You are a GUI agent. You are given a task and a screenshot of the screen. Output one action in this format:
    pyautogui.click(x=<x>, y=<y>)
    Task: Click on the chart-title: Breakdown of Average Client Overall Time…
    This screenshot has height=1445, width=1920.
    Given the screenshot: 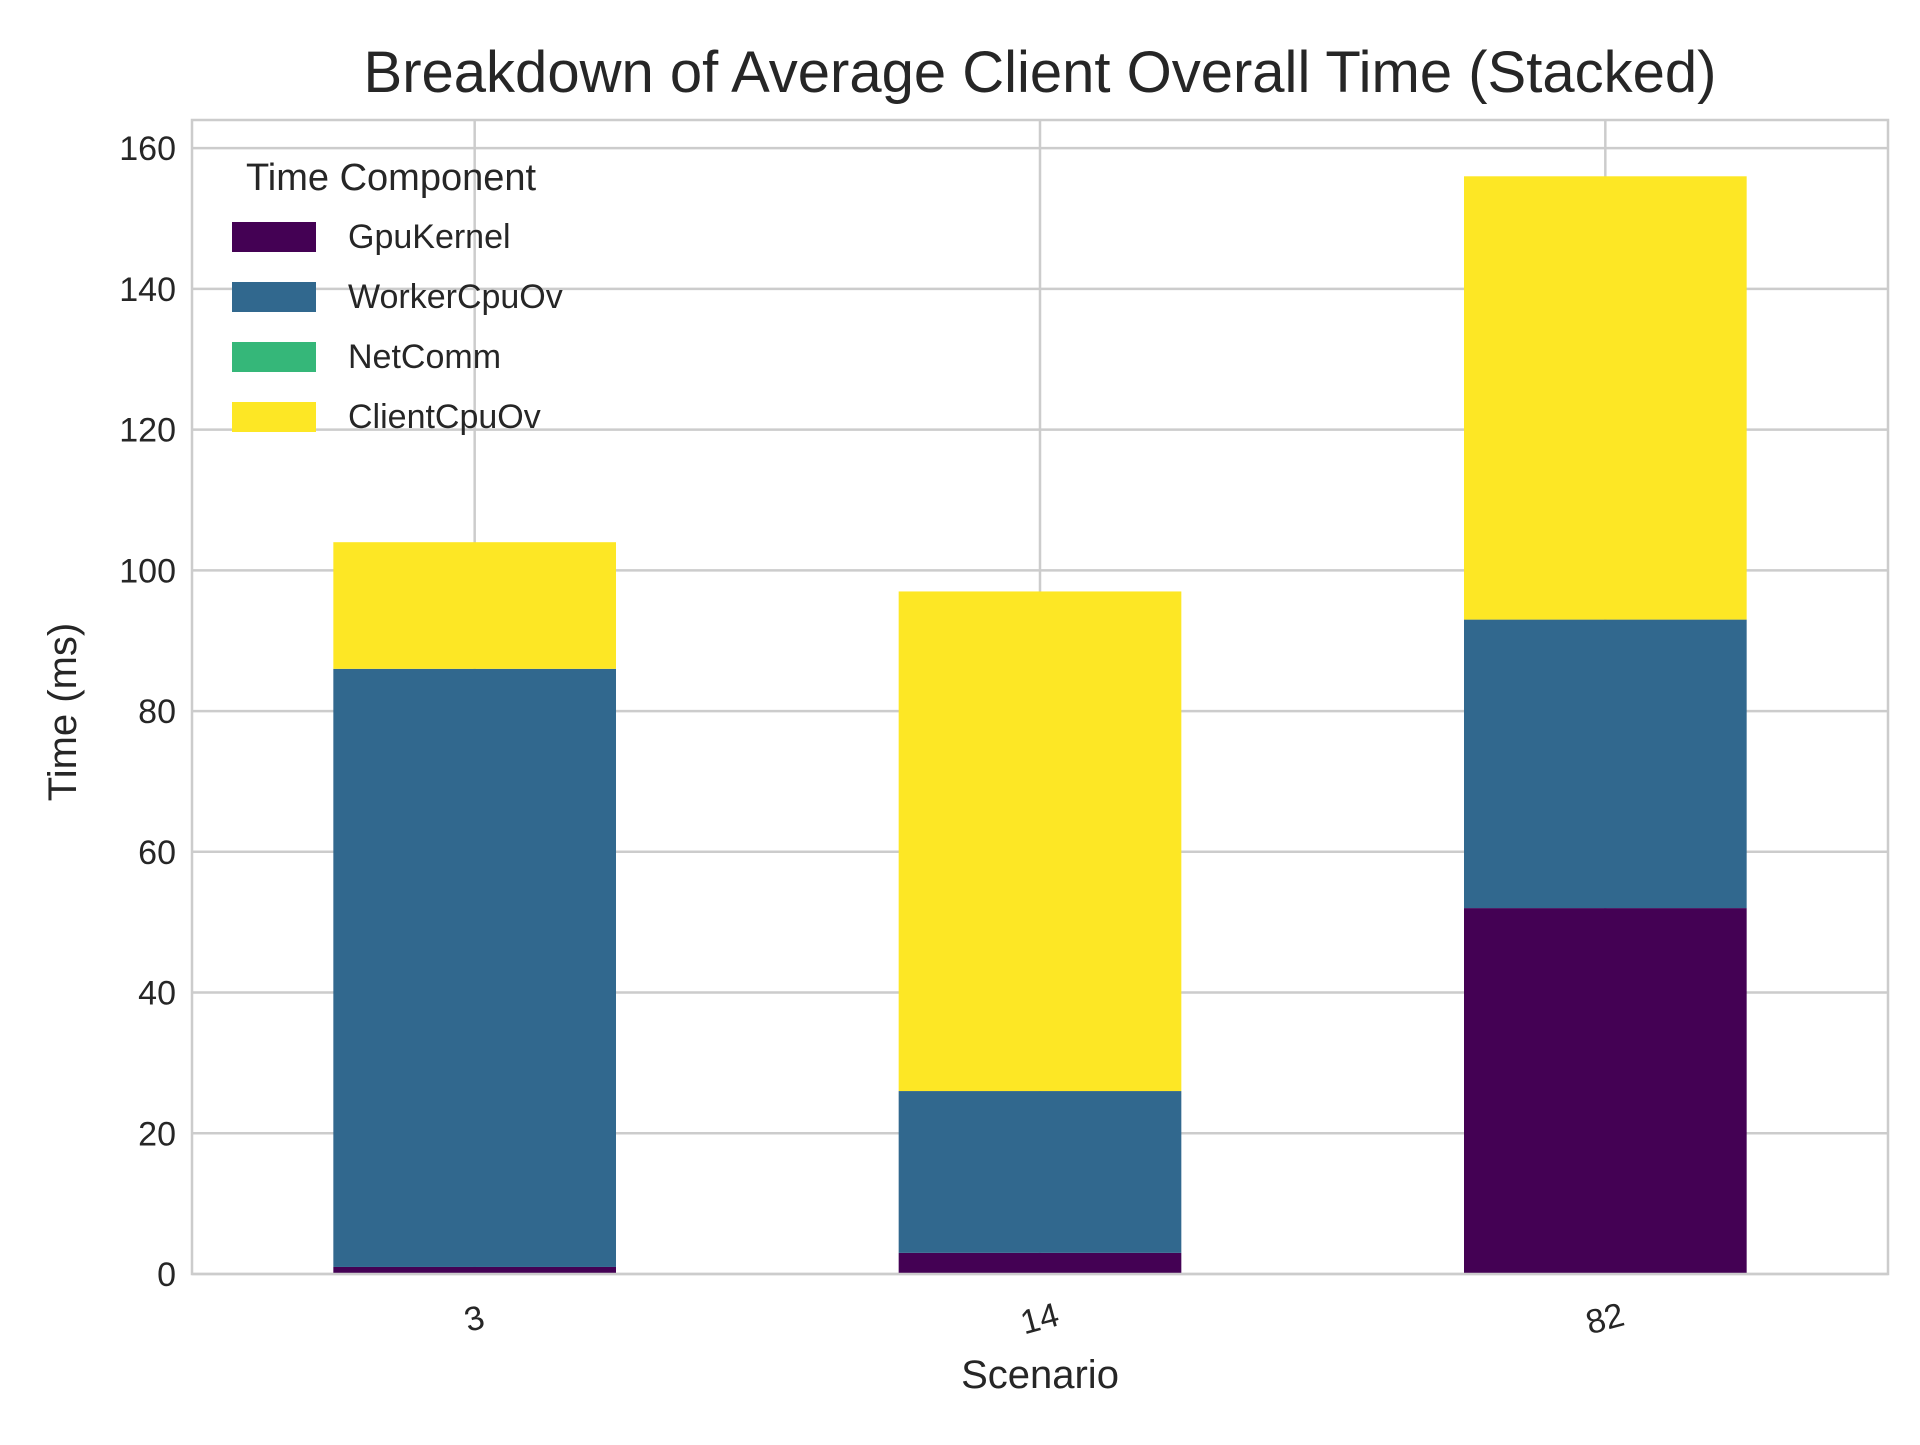 What is the action you would take?
    pyautogui.click(x=1040, y=72)
    